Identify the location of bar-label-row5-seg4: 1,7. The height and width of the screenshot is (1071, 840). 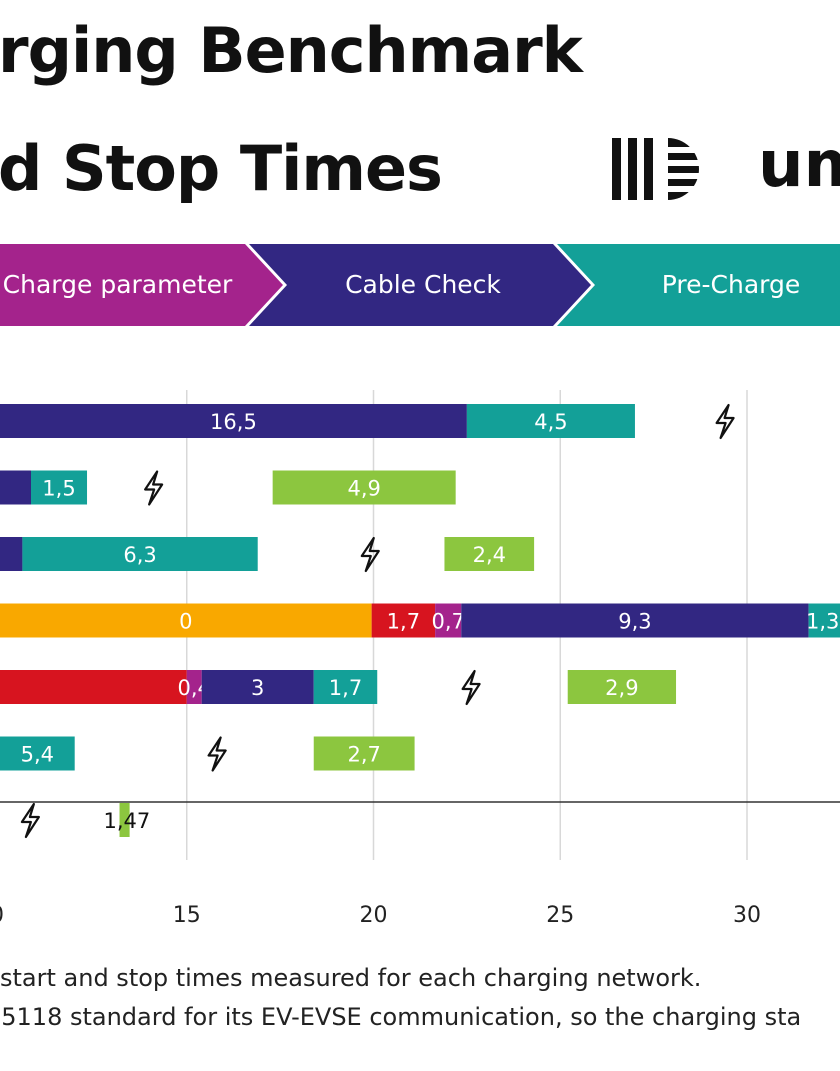
(345, 688).